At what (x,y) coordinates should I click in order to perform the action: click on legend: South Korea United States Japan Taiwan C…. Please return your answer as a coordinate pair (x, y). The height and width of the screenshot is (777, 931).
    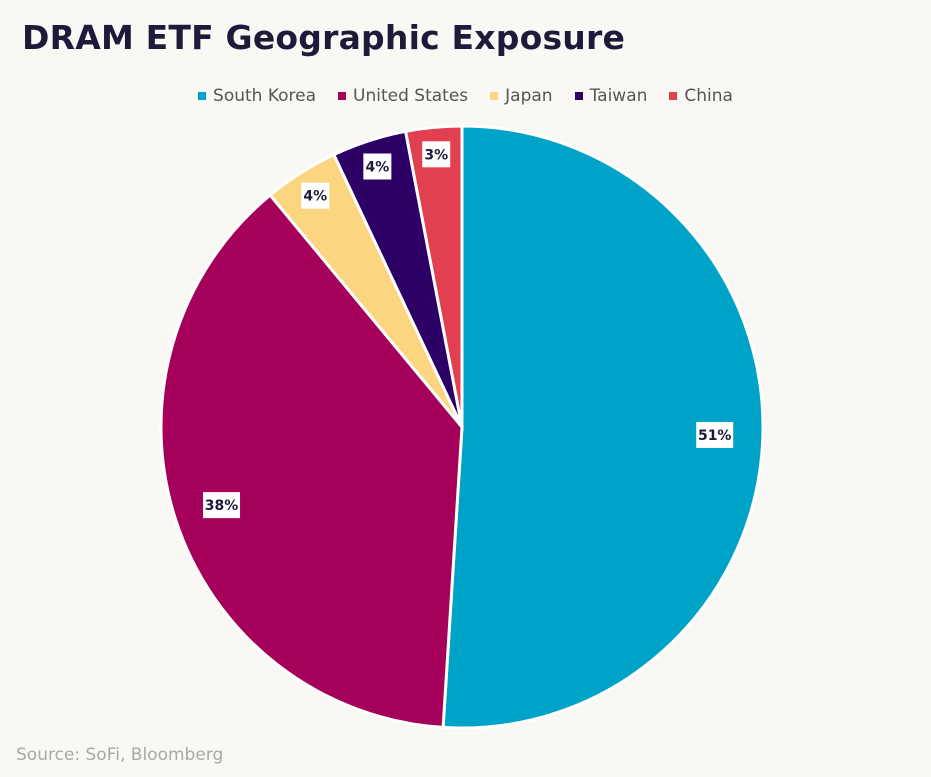
    Looking at the image, I should click on (465, 96).